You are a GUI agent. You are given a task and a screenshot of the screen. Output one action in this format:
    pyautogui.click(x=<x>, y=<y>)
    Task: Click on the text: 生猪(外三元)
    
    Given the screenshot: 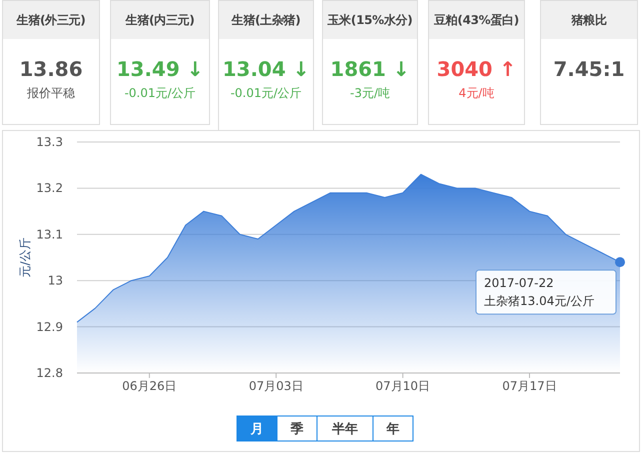 What is the action you would take?
    pyautogui.click(x=51, y=20)
    